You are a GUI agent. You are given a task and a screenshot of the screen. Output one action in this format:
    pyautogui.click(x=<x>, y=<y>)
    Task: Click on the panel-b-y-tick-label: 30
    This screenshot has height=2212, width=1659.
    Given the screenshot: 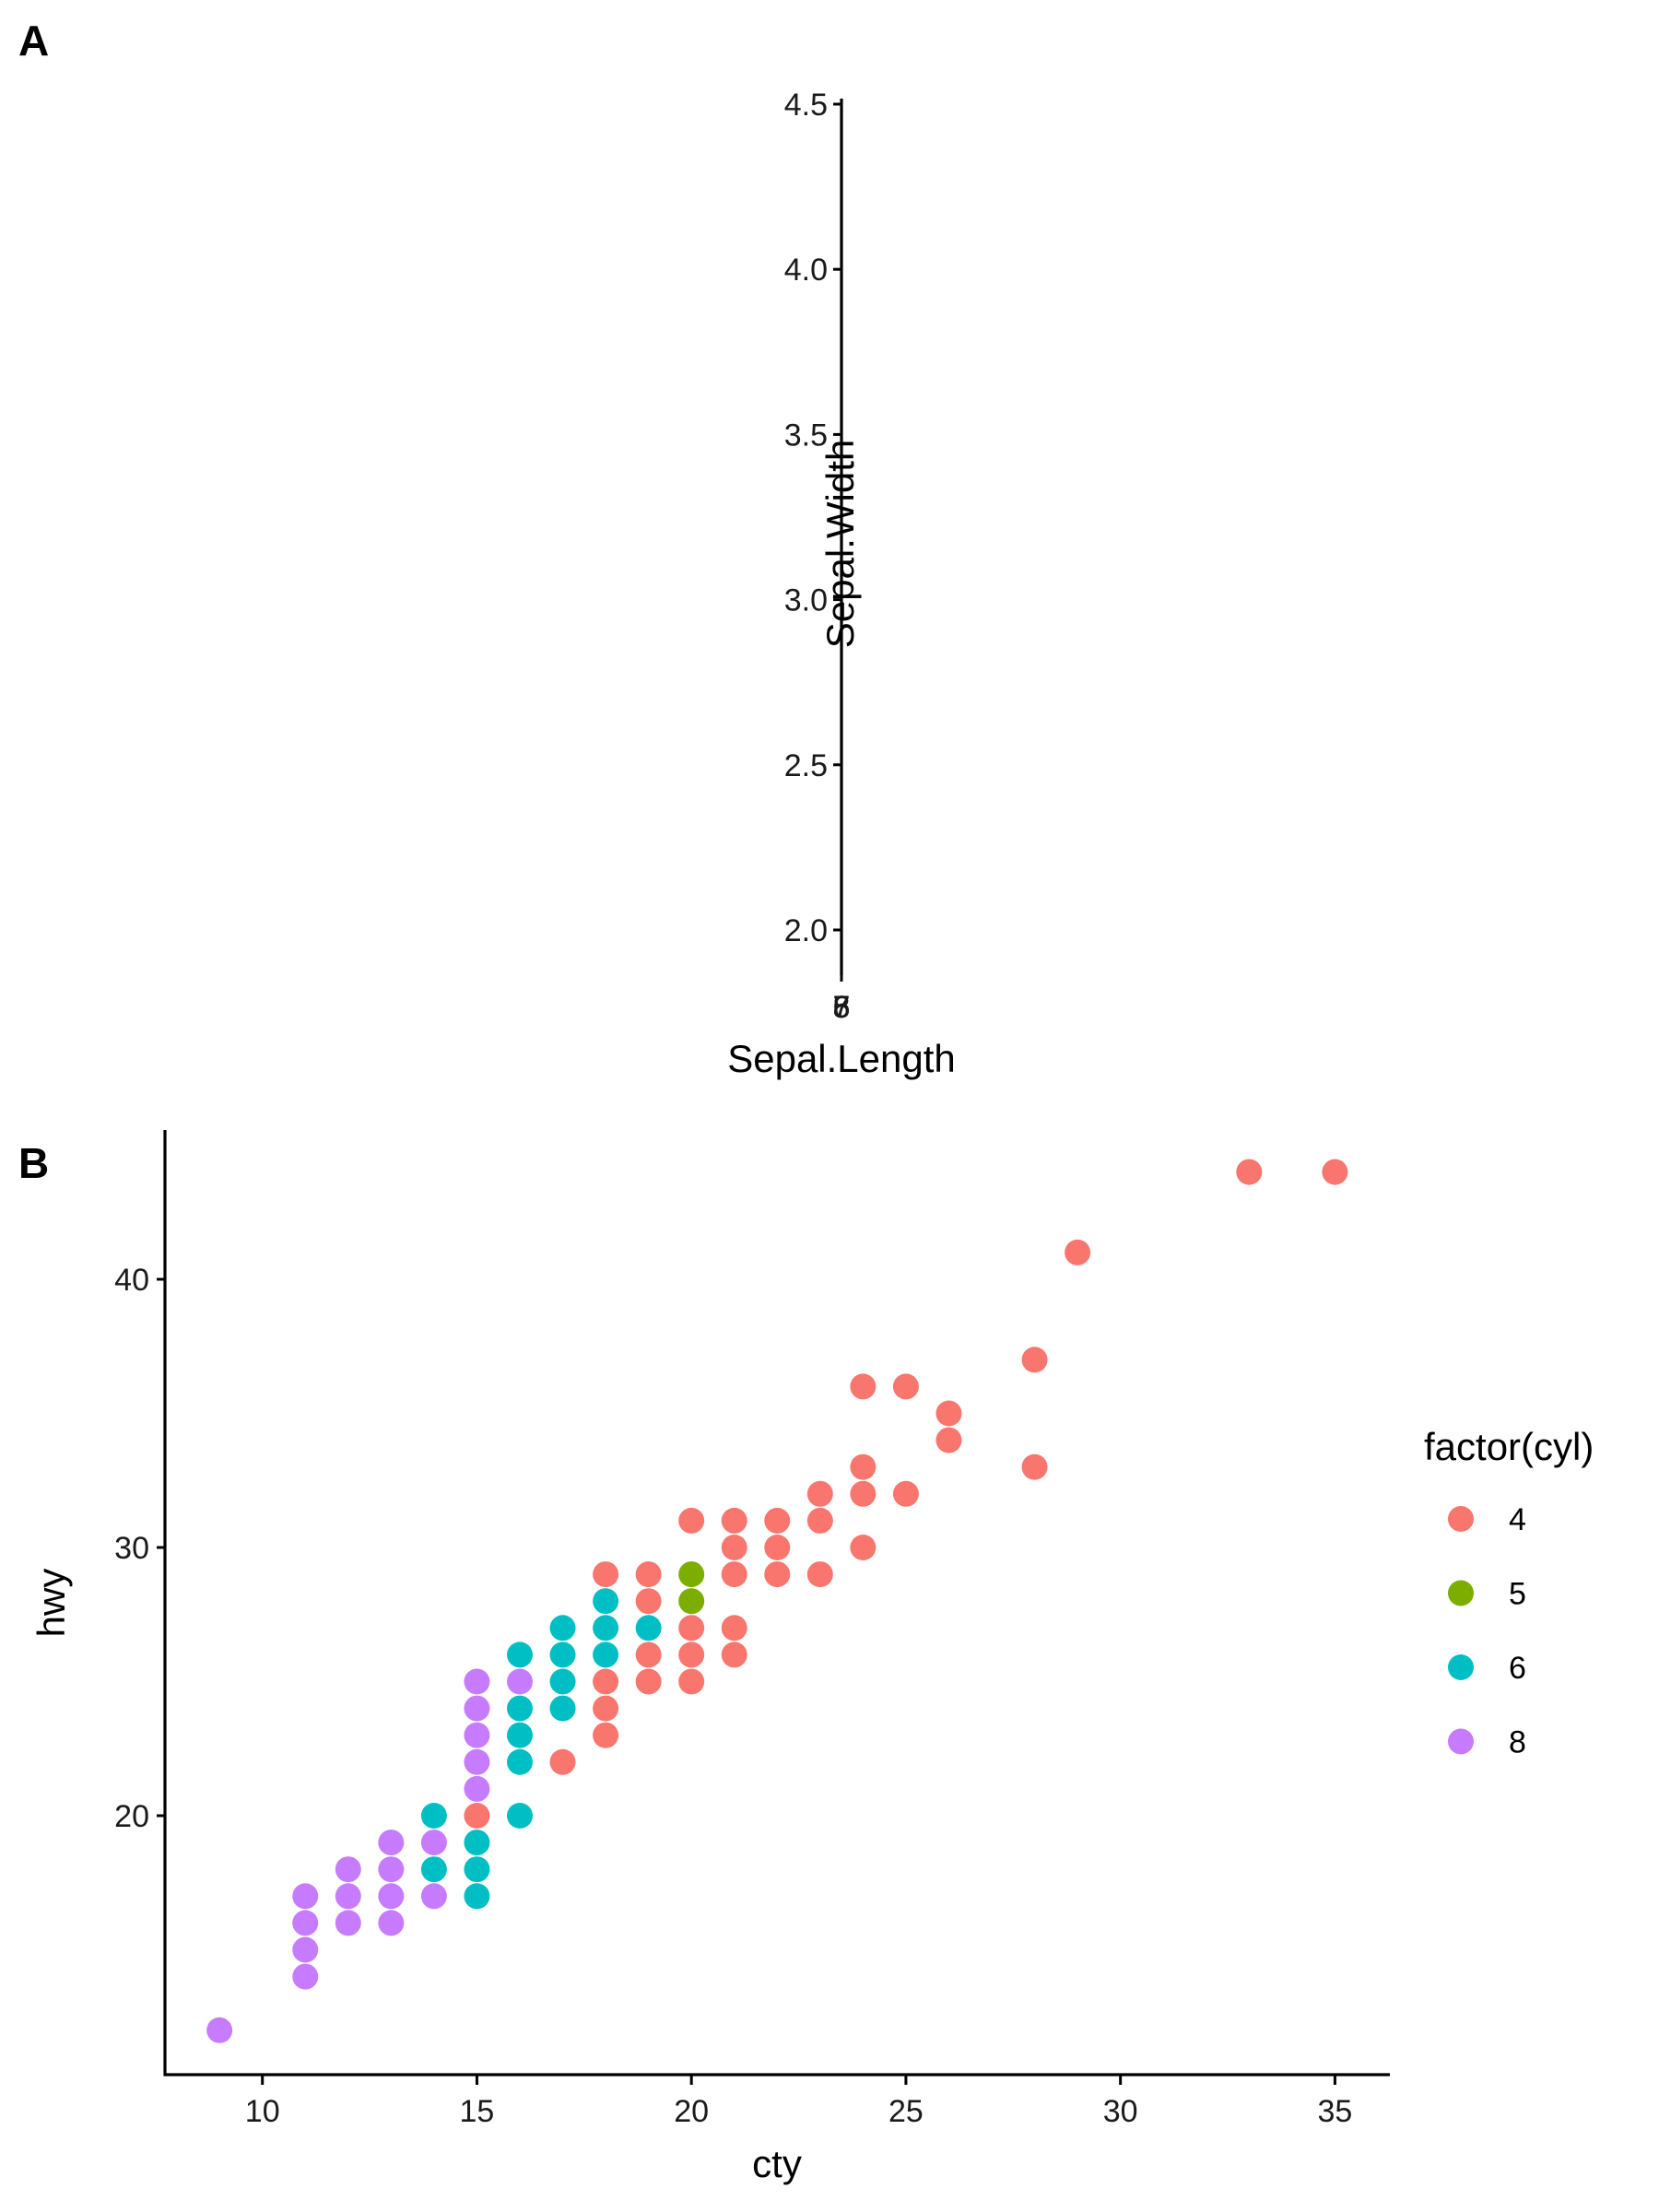 What is the action you would take?
    pyautogui.click(x=131, y=1548)
    